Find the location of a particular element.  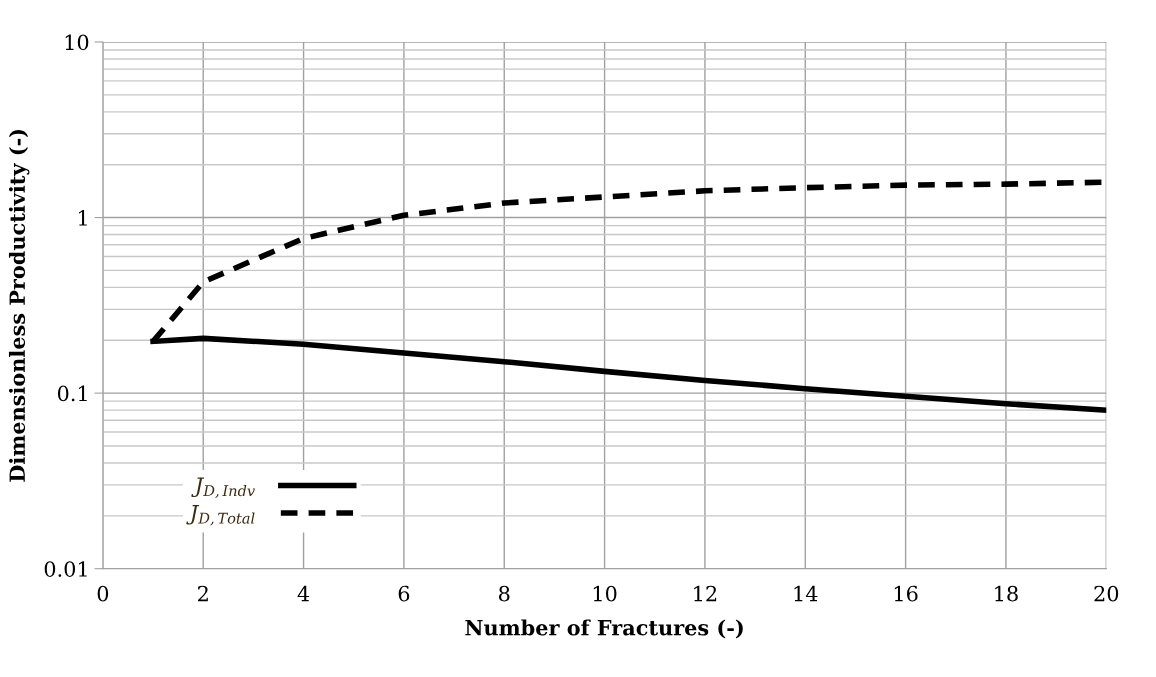

y-tick-label: 0.01 is located at coordinates (65, 569).